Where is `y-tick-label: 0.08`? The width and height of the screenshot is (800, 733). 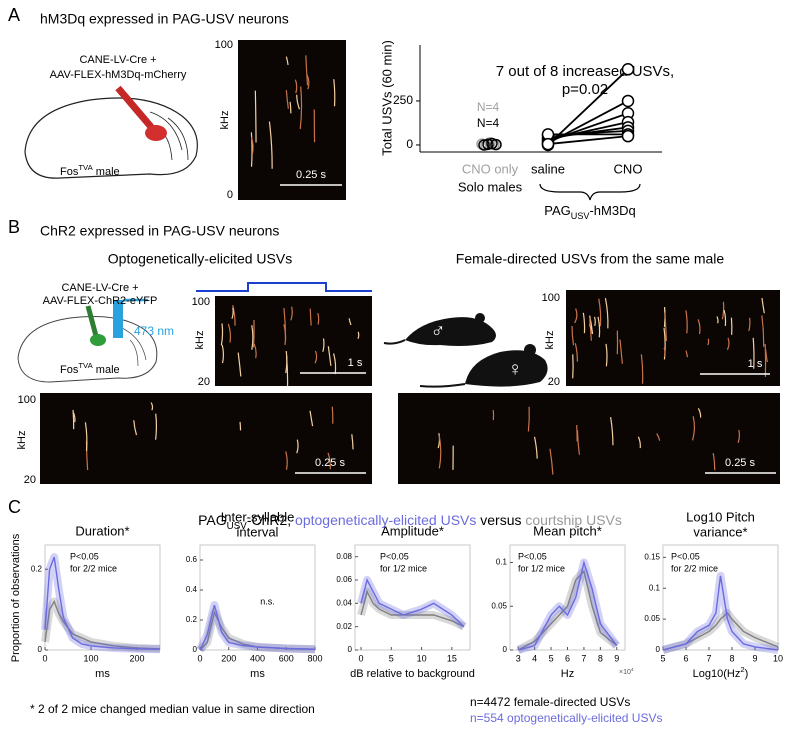
y-tick-label: 0.08 is located at coordinates (344, 556).